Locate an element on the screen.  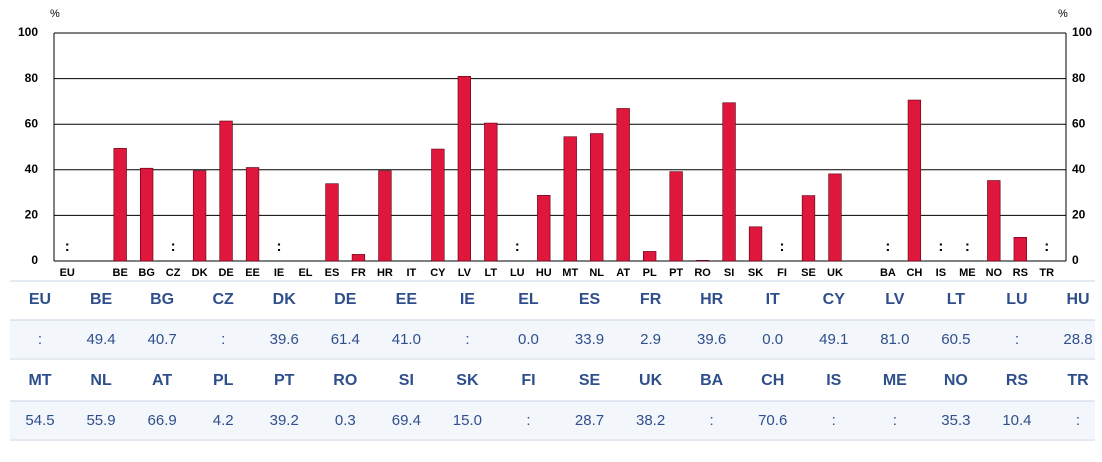
table-header: EE is located at coordinates (407, 299).